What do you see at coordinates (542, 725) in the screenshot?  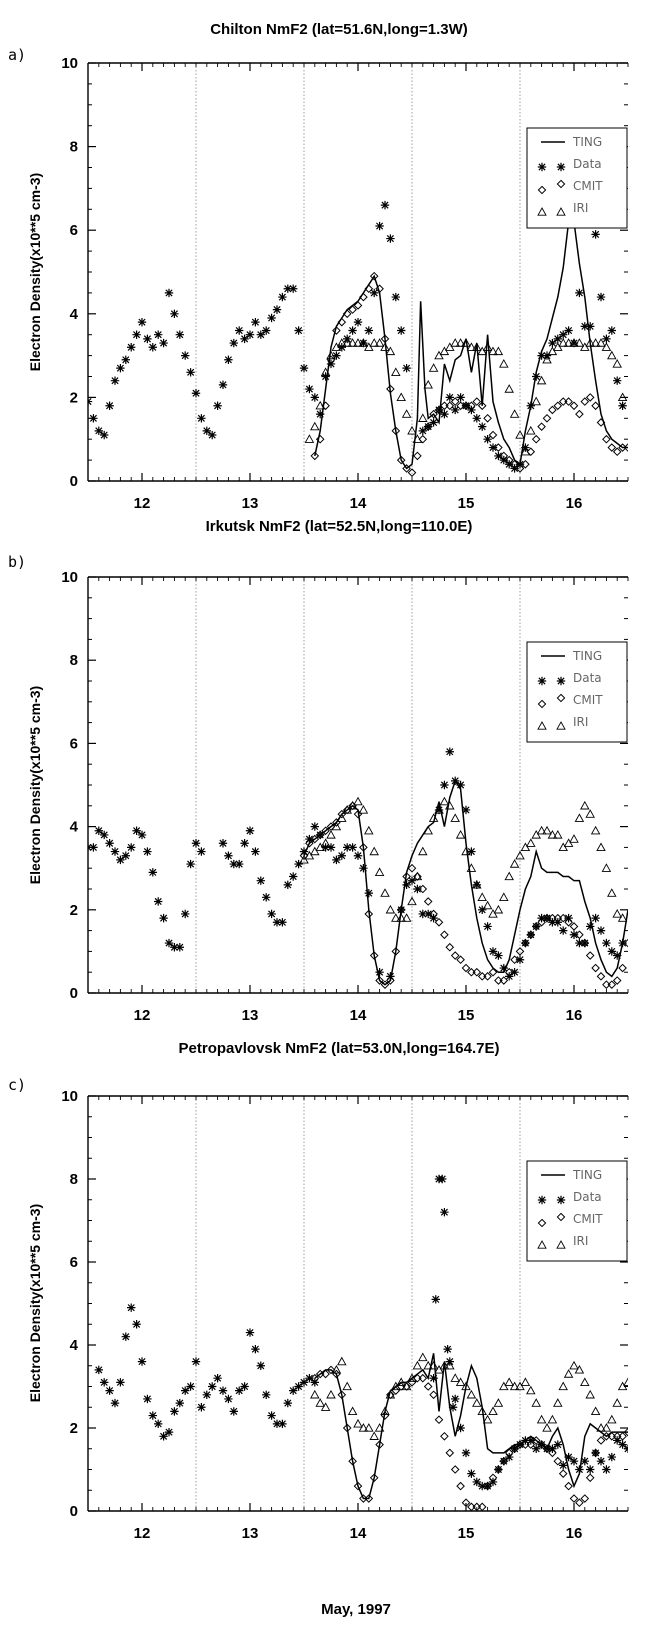 I see `legend-triangle-symbol` at bounding box center [542, 725].